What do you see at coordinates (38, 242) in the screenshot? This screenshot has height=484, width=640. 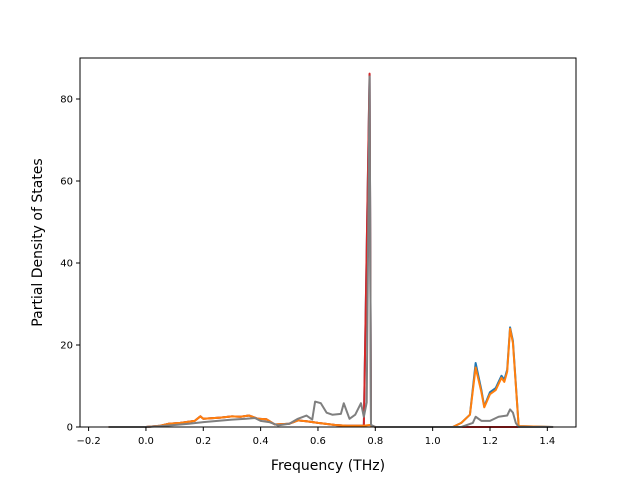 I see `y-axis-label: Partial Density of States` at bounding box center [38, 242].